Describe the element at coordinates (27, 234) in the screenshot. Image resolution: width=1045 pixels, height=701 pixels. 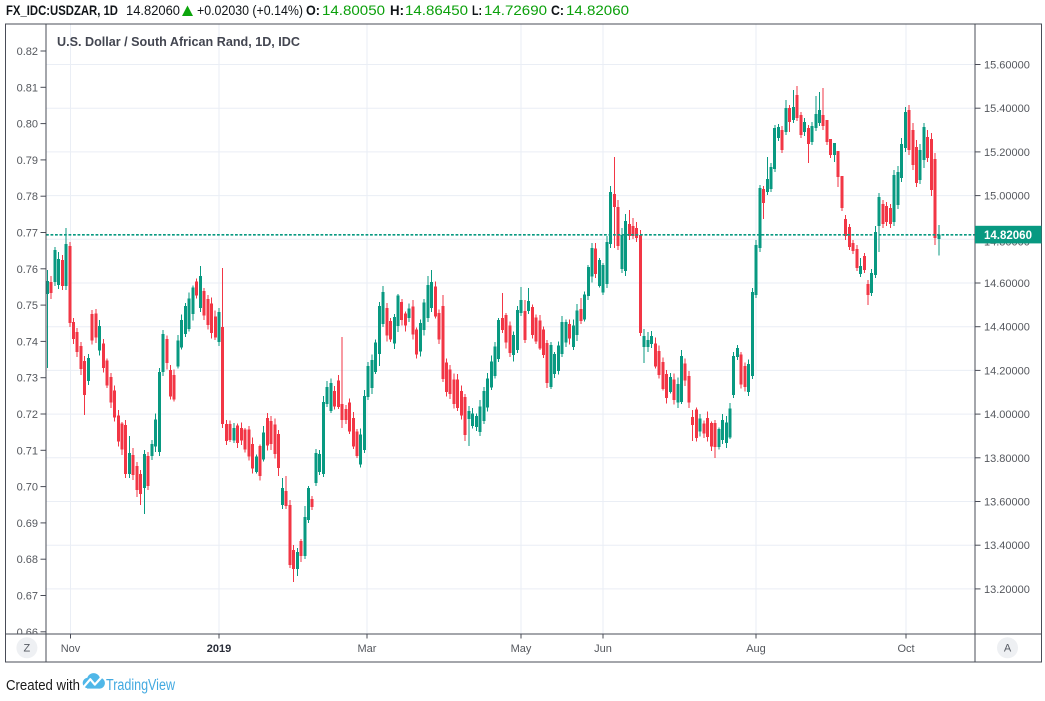
I see `svg-text: 0.77` at that location.